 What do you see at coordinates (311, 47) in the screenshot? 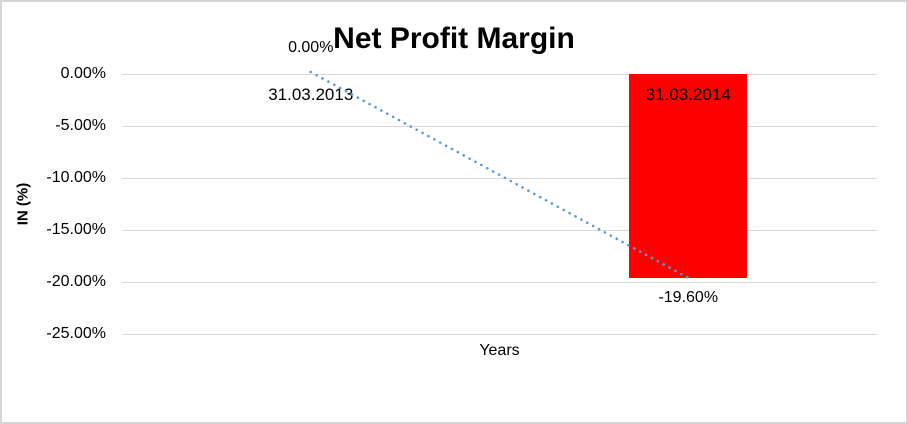
I see `data-label: 0.00%` at bounding box center [311, 47].